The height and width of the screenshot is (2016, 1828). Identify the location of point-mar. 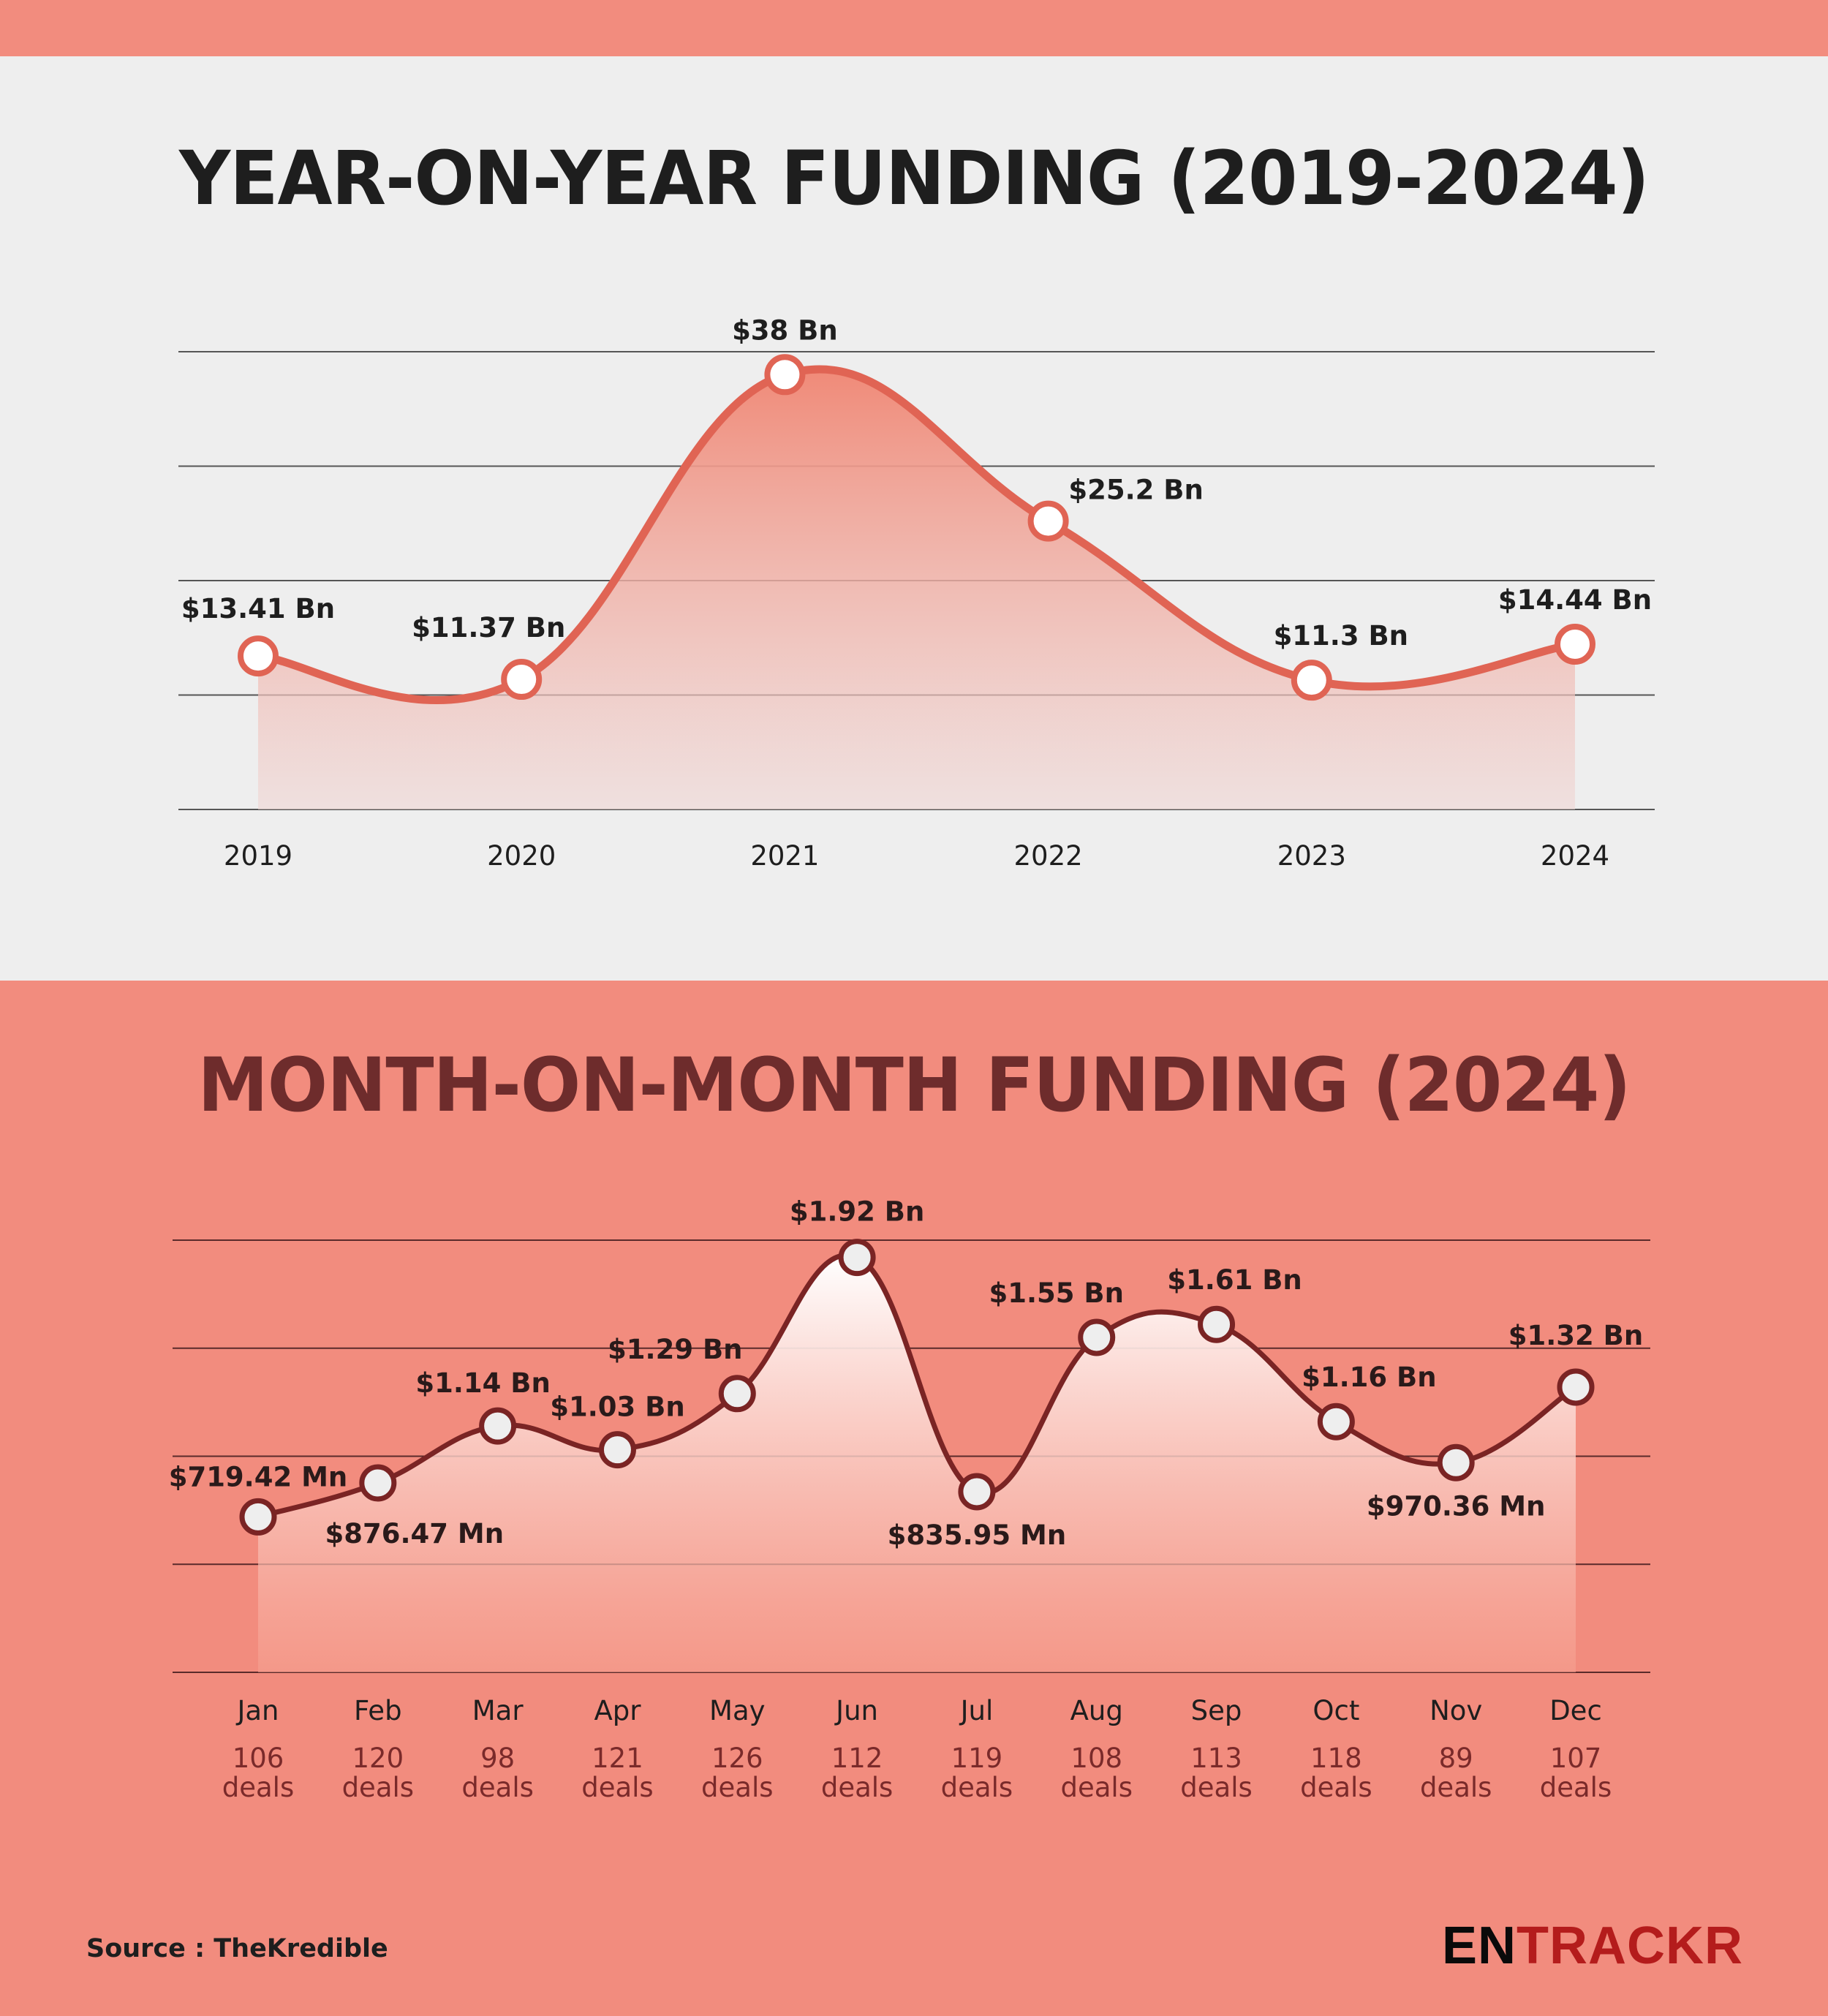
(498, 1426).